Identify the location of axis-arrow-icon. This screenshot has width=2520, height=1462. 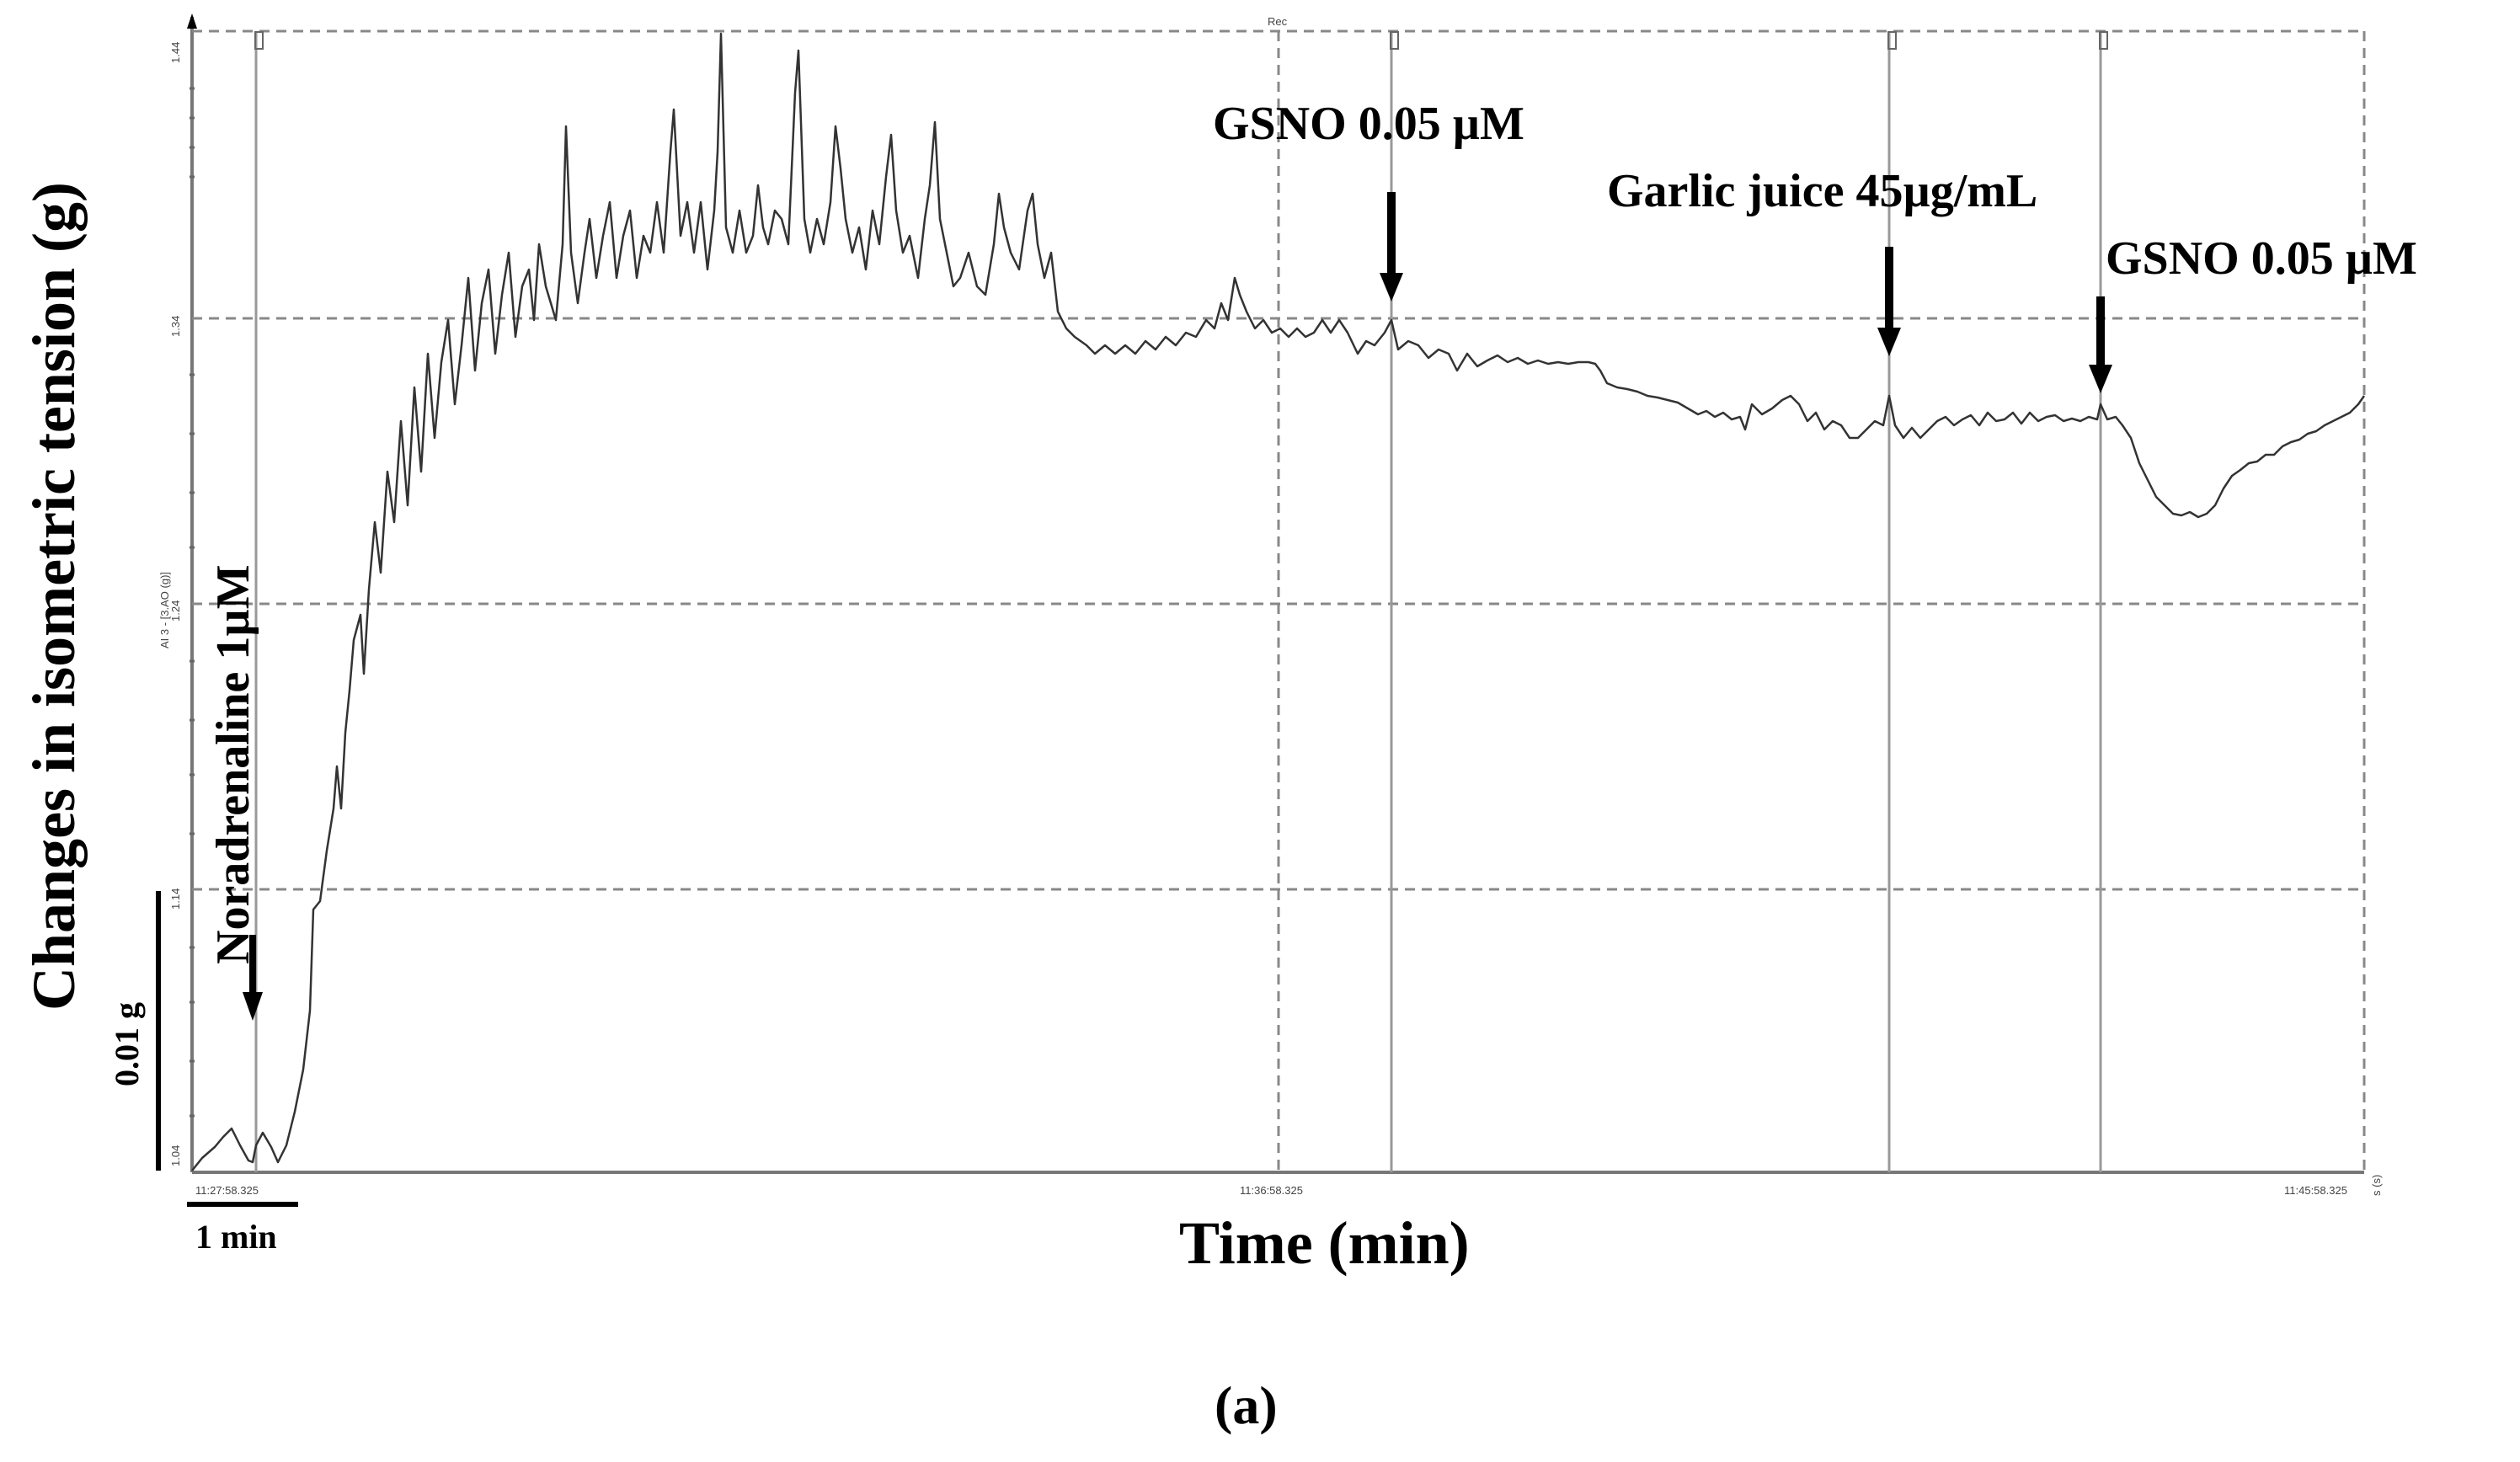
(192, 21).